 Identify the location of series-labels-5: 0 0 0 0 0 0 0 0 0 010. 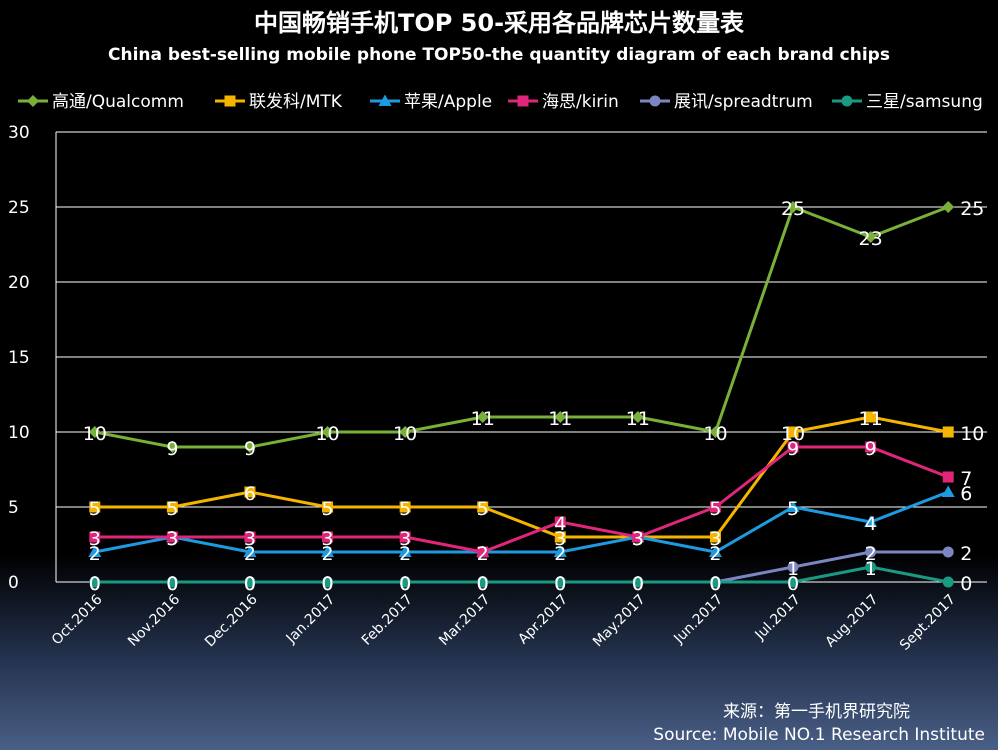
(531, 576).